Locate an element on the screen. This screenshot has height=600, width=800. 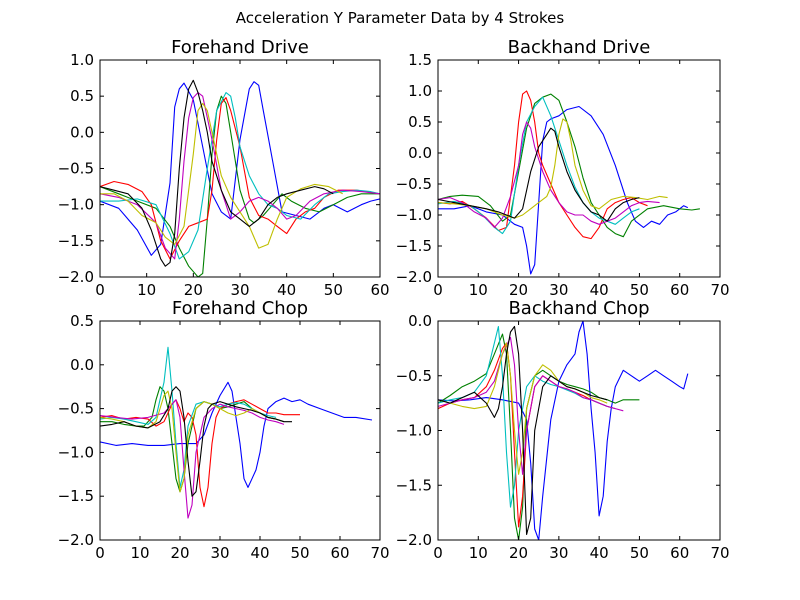
backhand-chop-title: Backhand Chop is located at coordinates (578, 308).